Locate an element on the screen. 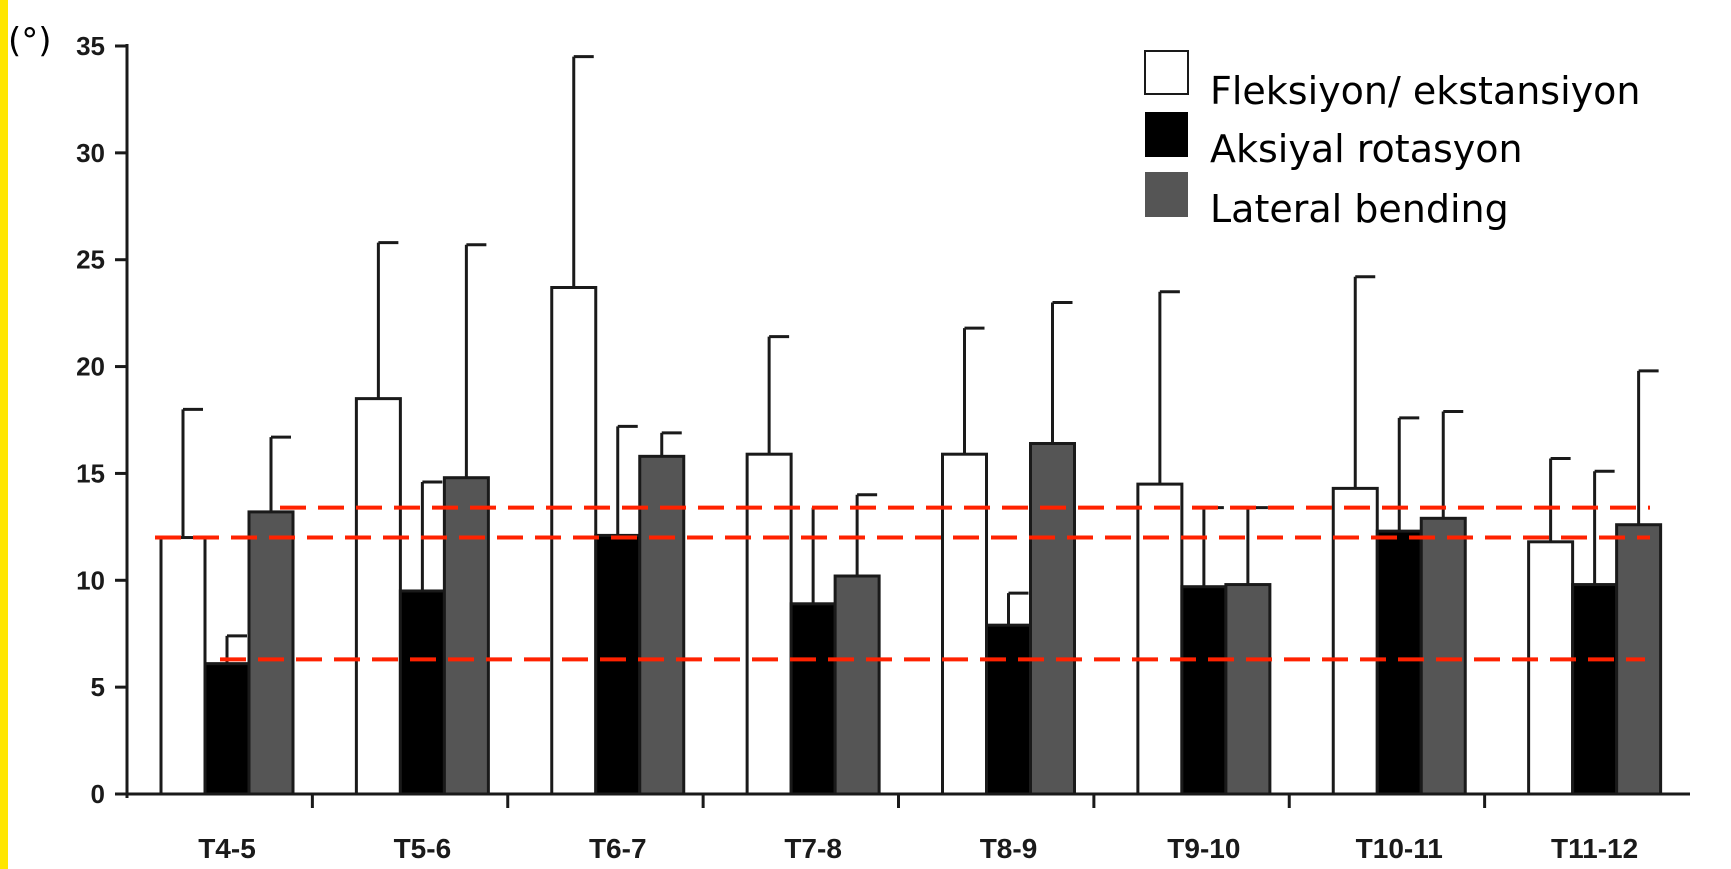  y-tick-label: 0 is located at coordinates (98, 794).